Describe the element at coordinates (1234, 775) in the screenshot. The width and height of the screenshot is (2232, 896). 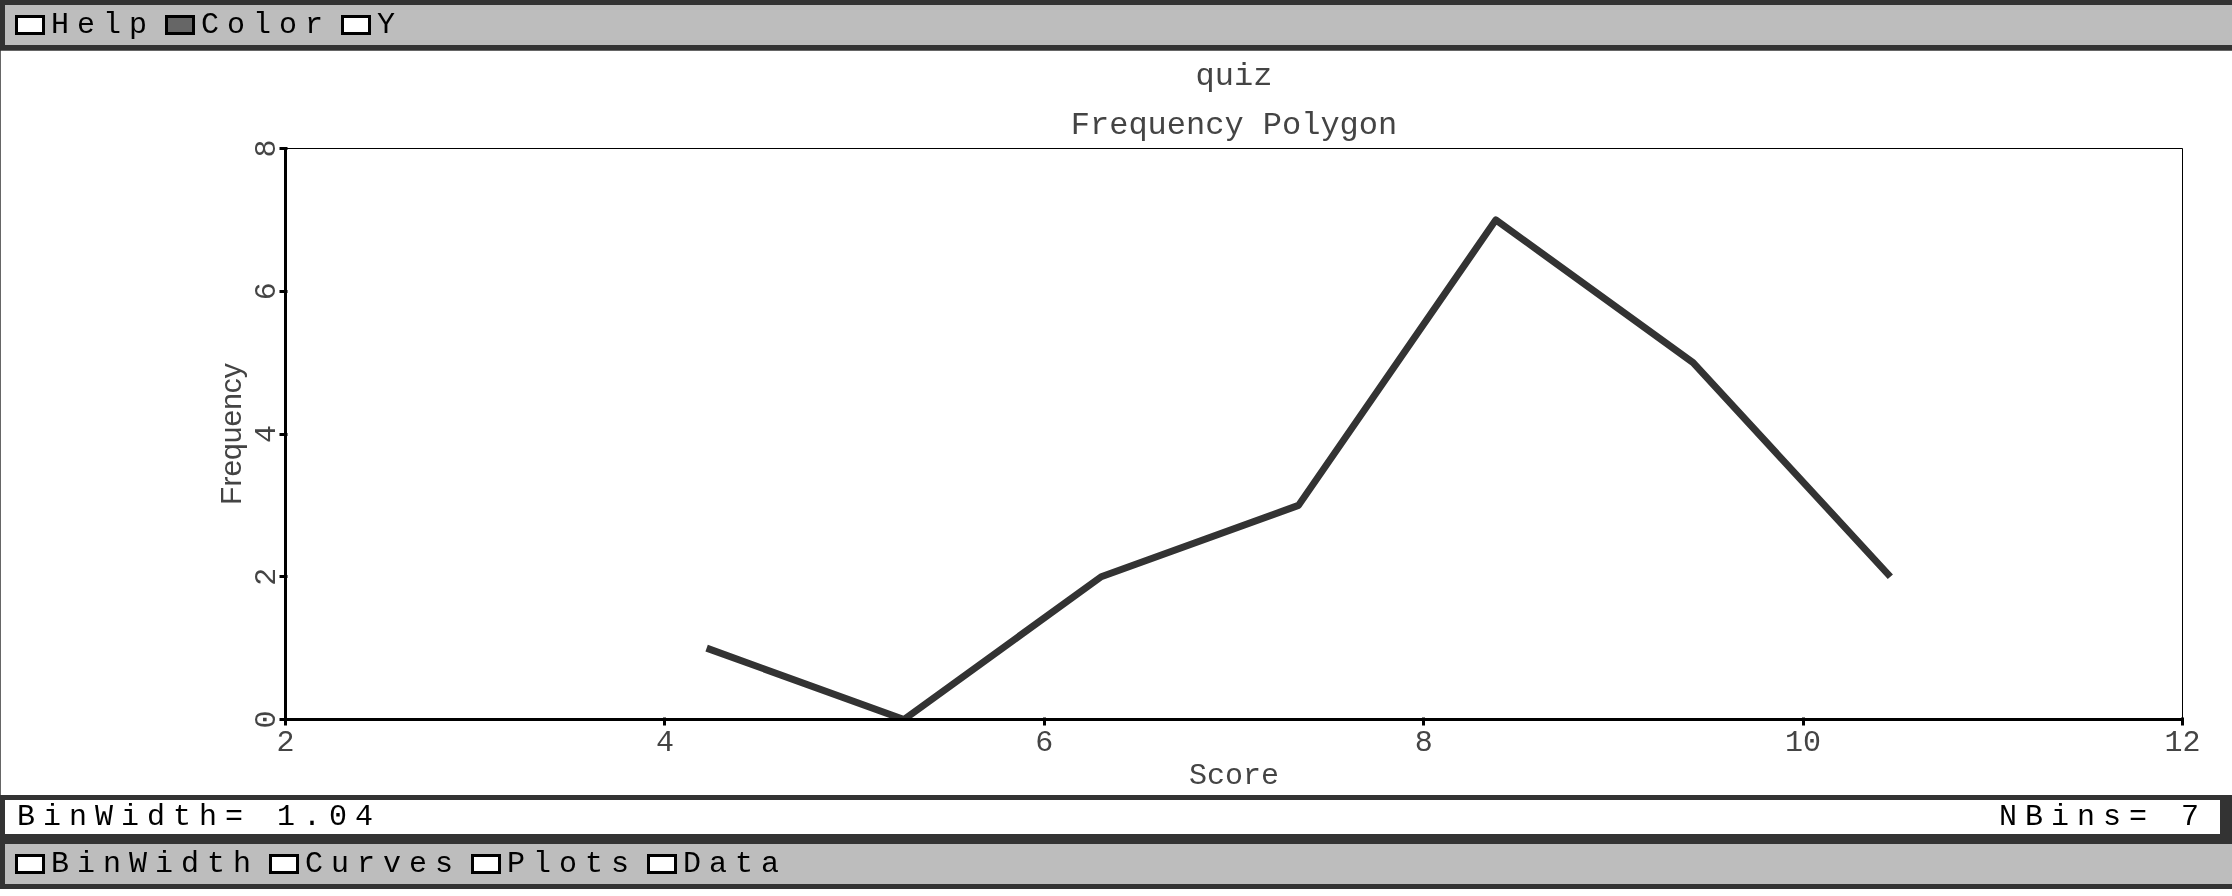
I see `x-axis-title: Score` at that location.